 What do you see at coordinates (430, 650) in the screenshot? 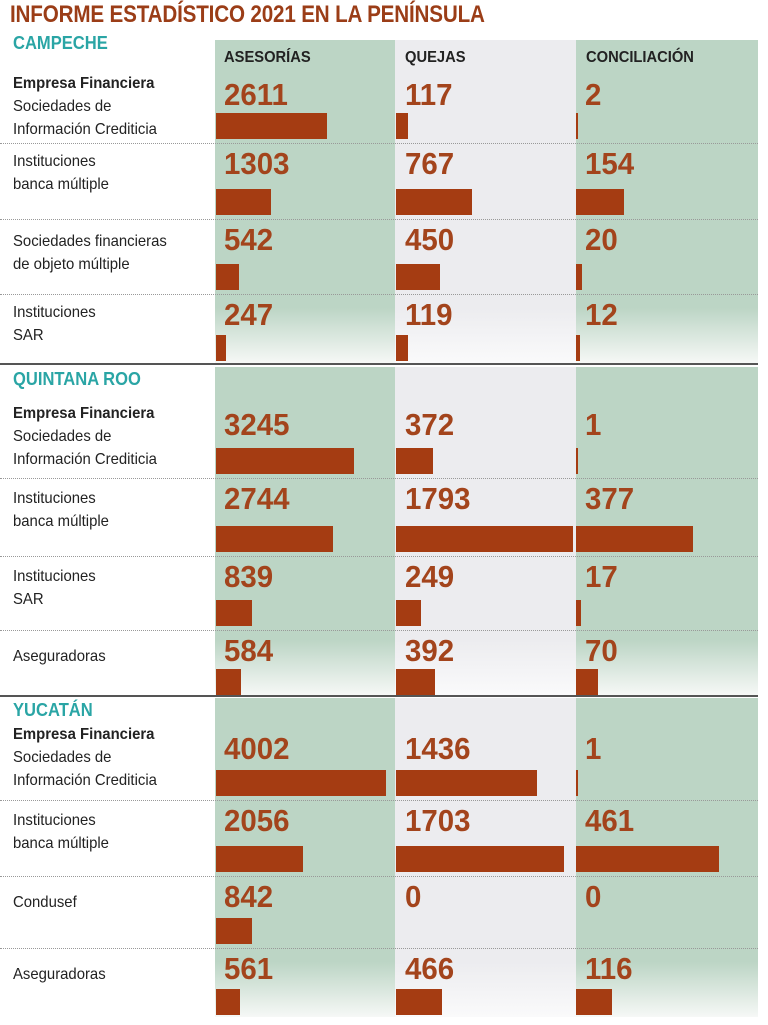
I see `value-quejas: 392` at bounding box center [430, 650].